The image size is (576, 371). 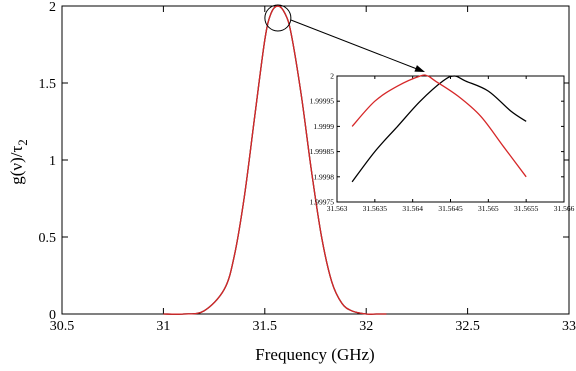 What do you see at coordinates (314, 354) in the screenshot?
I see `x-axis-label: Frequency (GHz)` at bounding box center [314, 354].